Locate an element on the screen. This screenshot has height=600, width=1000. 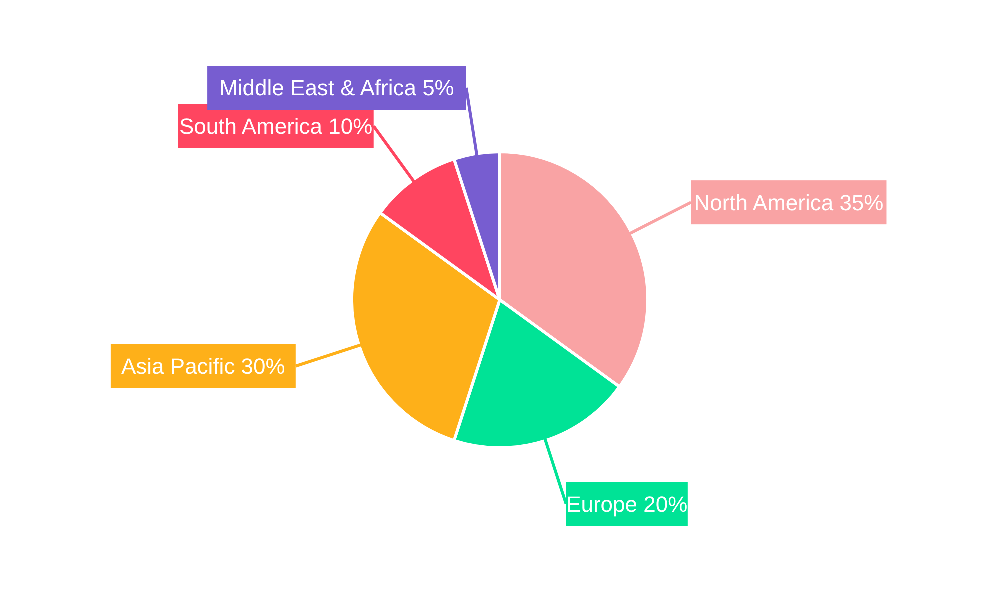
slice-label: Europe 20% is located at coordinates (627, 504).